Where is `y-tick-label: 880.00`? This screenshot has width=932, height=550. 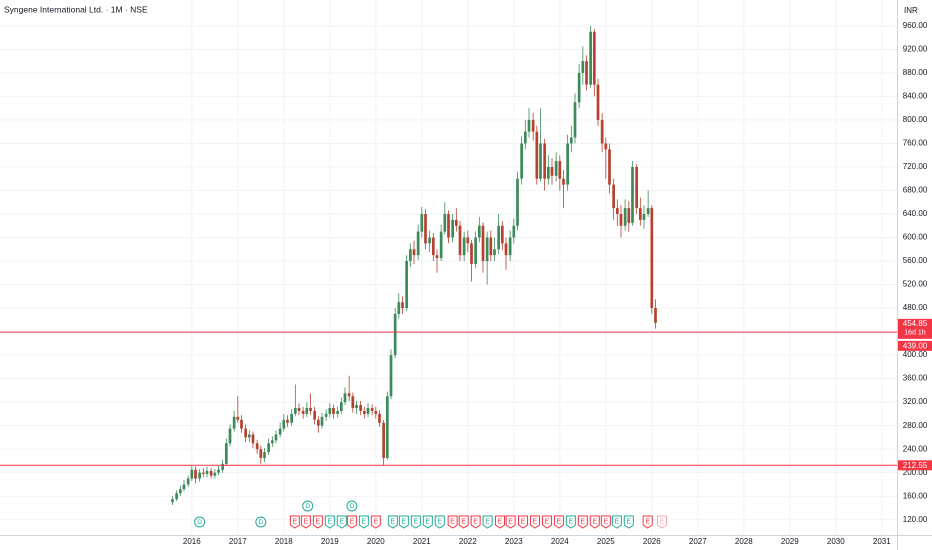 y-tick-label: 880.00 is located at coordinates (915, 72).